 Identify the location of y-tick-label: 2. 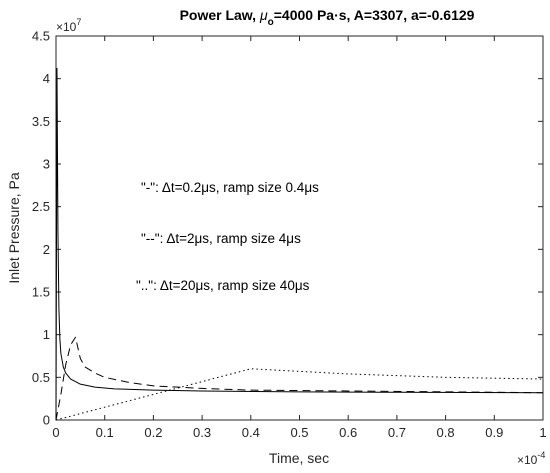
(46, 249).